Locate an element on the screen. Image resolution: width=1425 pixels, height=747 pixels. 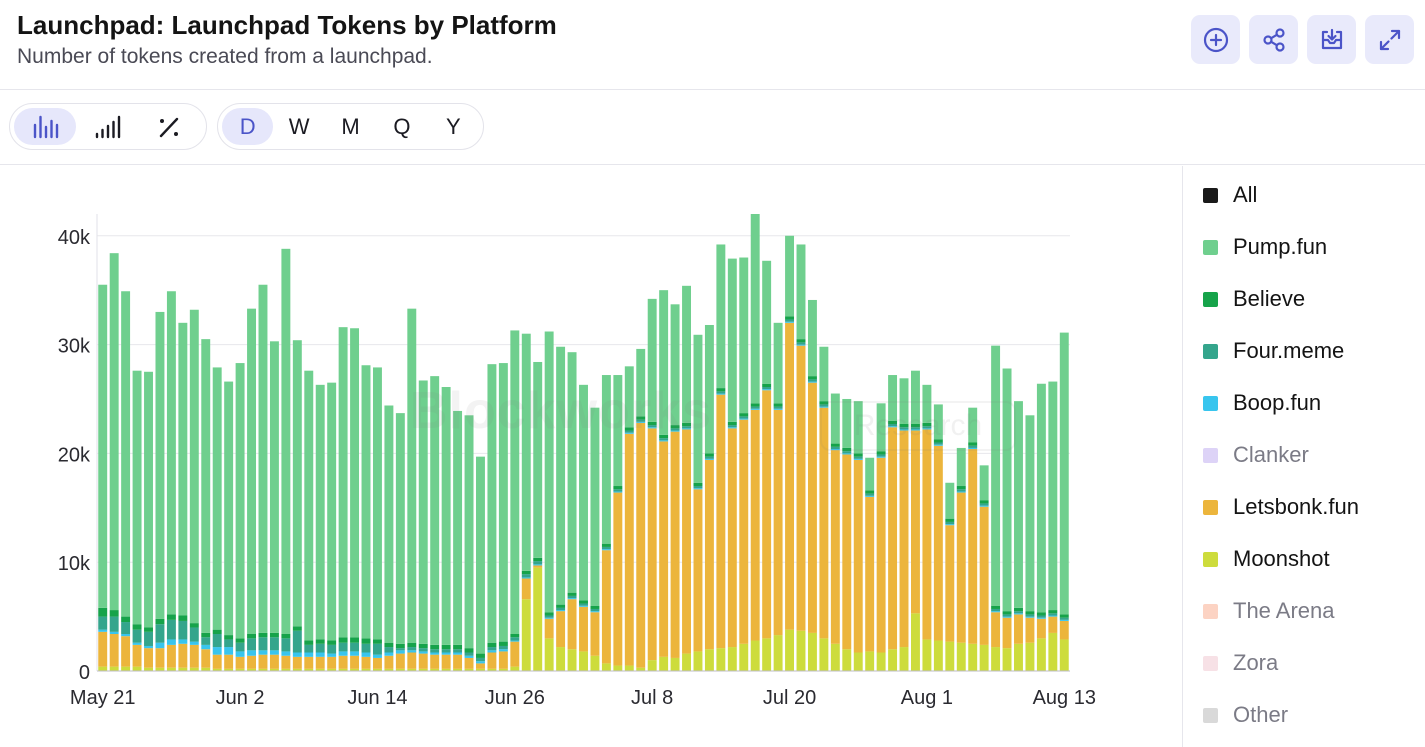
legend-item-moonshot: Moonshot is located at coordinates (1266, 559).